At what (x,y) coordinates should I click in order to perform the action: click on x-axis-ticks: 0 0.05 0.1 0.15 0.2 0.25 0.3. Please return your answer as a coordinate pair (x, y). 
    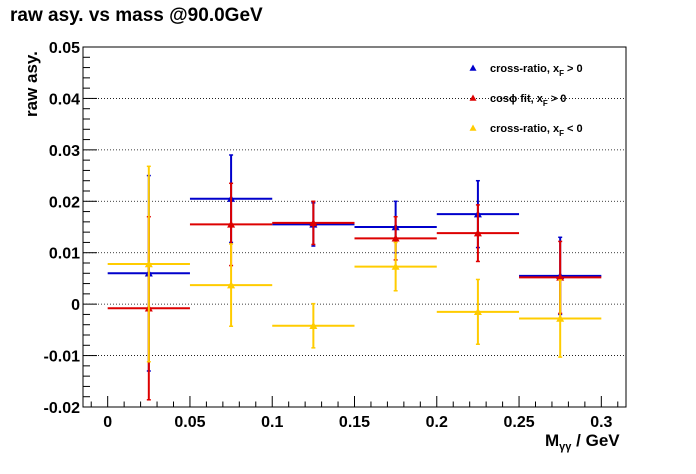
    Looking at the image, I should click on (354, 413).